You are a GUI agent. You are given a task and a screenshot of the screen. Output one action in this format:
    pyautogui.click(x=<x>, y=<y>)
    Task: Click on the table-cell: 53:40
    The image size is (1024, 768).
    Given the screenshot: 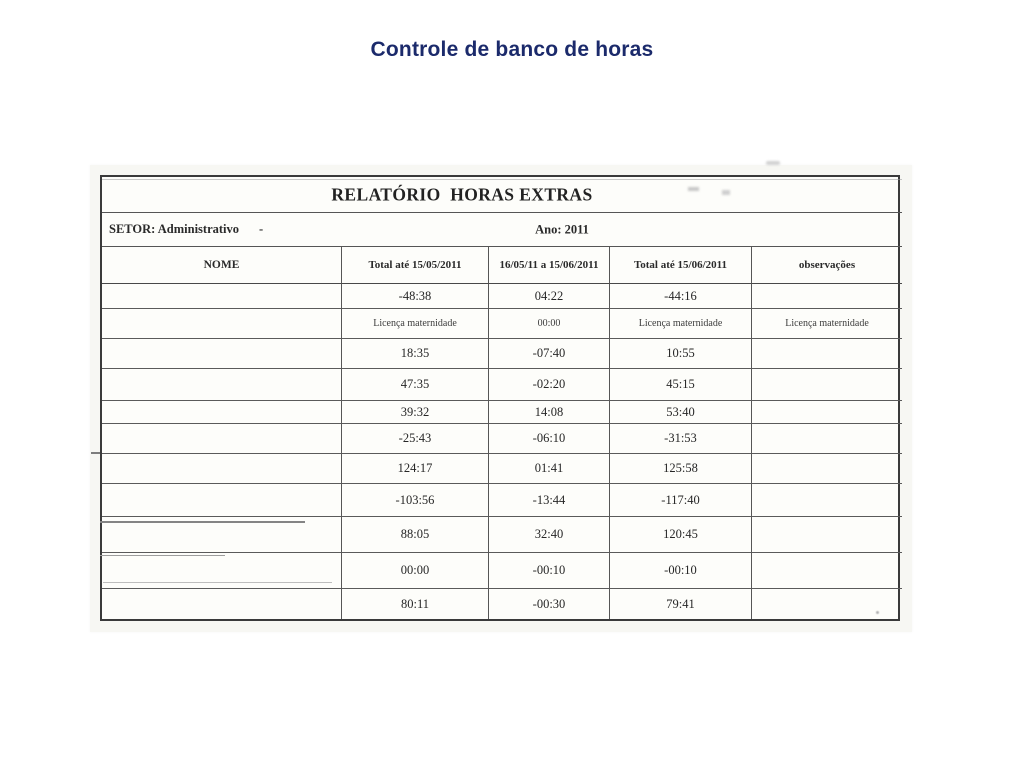 What is the action you would take?
    pyautogui.click(x=681, y=412)
    